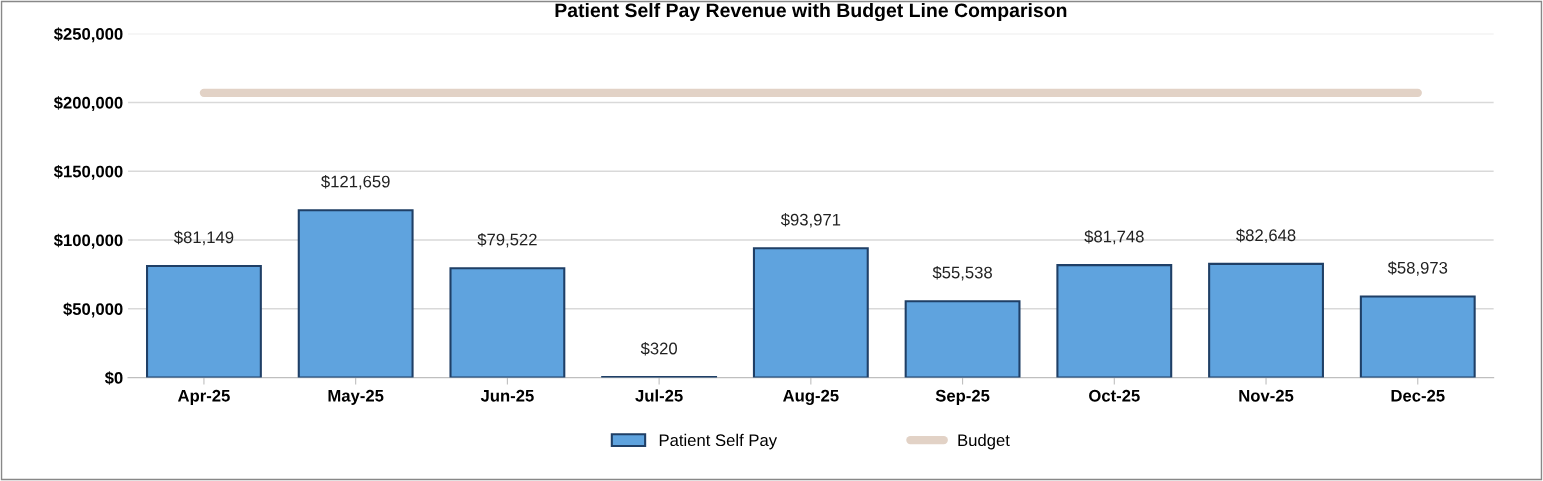 Image resolution: width=1543 pixels, height=481 pixels. Describe the element at coordinates (1114, 395) in the screenshot. I see `x-tick-label: Oct-25` at that location.